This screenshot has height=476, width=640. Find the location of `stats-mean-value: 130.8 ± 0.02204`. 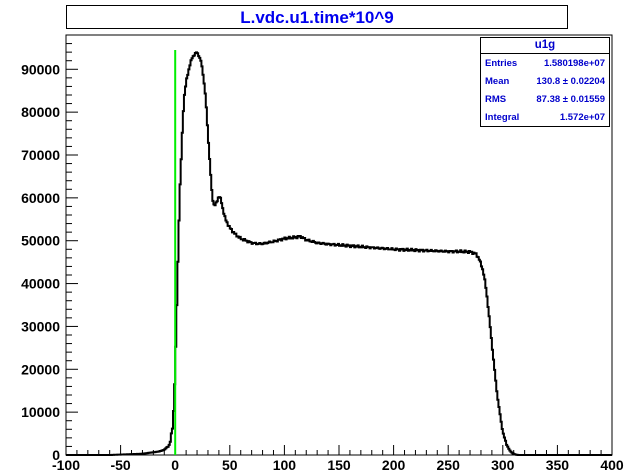

stats-mean-value: 130.8 ± 0.02204 is located at coordinates (570, 81).